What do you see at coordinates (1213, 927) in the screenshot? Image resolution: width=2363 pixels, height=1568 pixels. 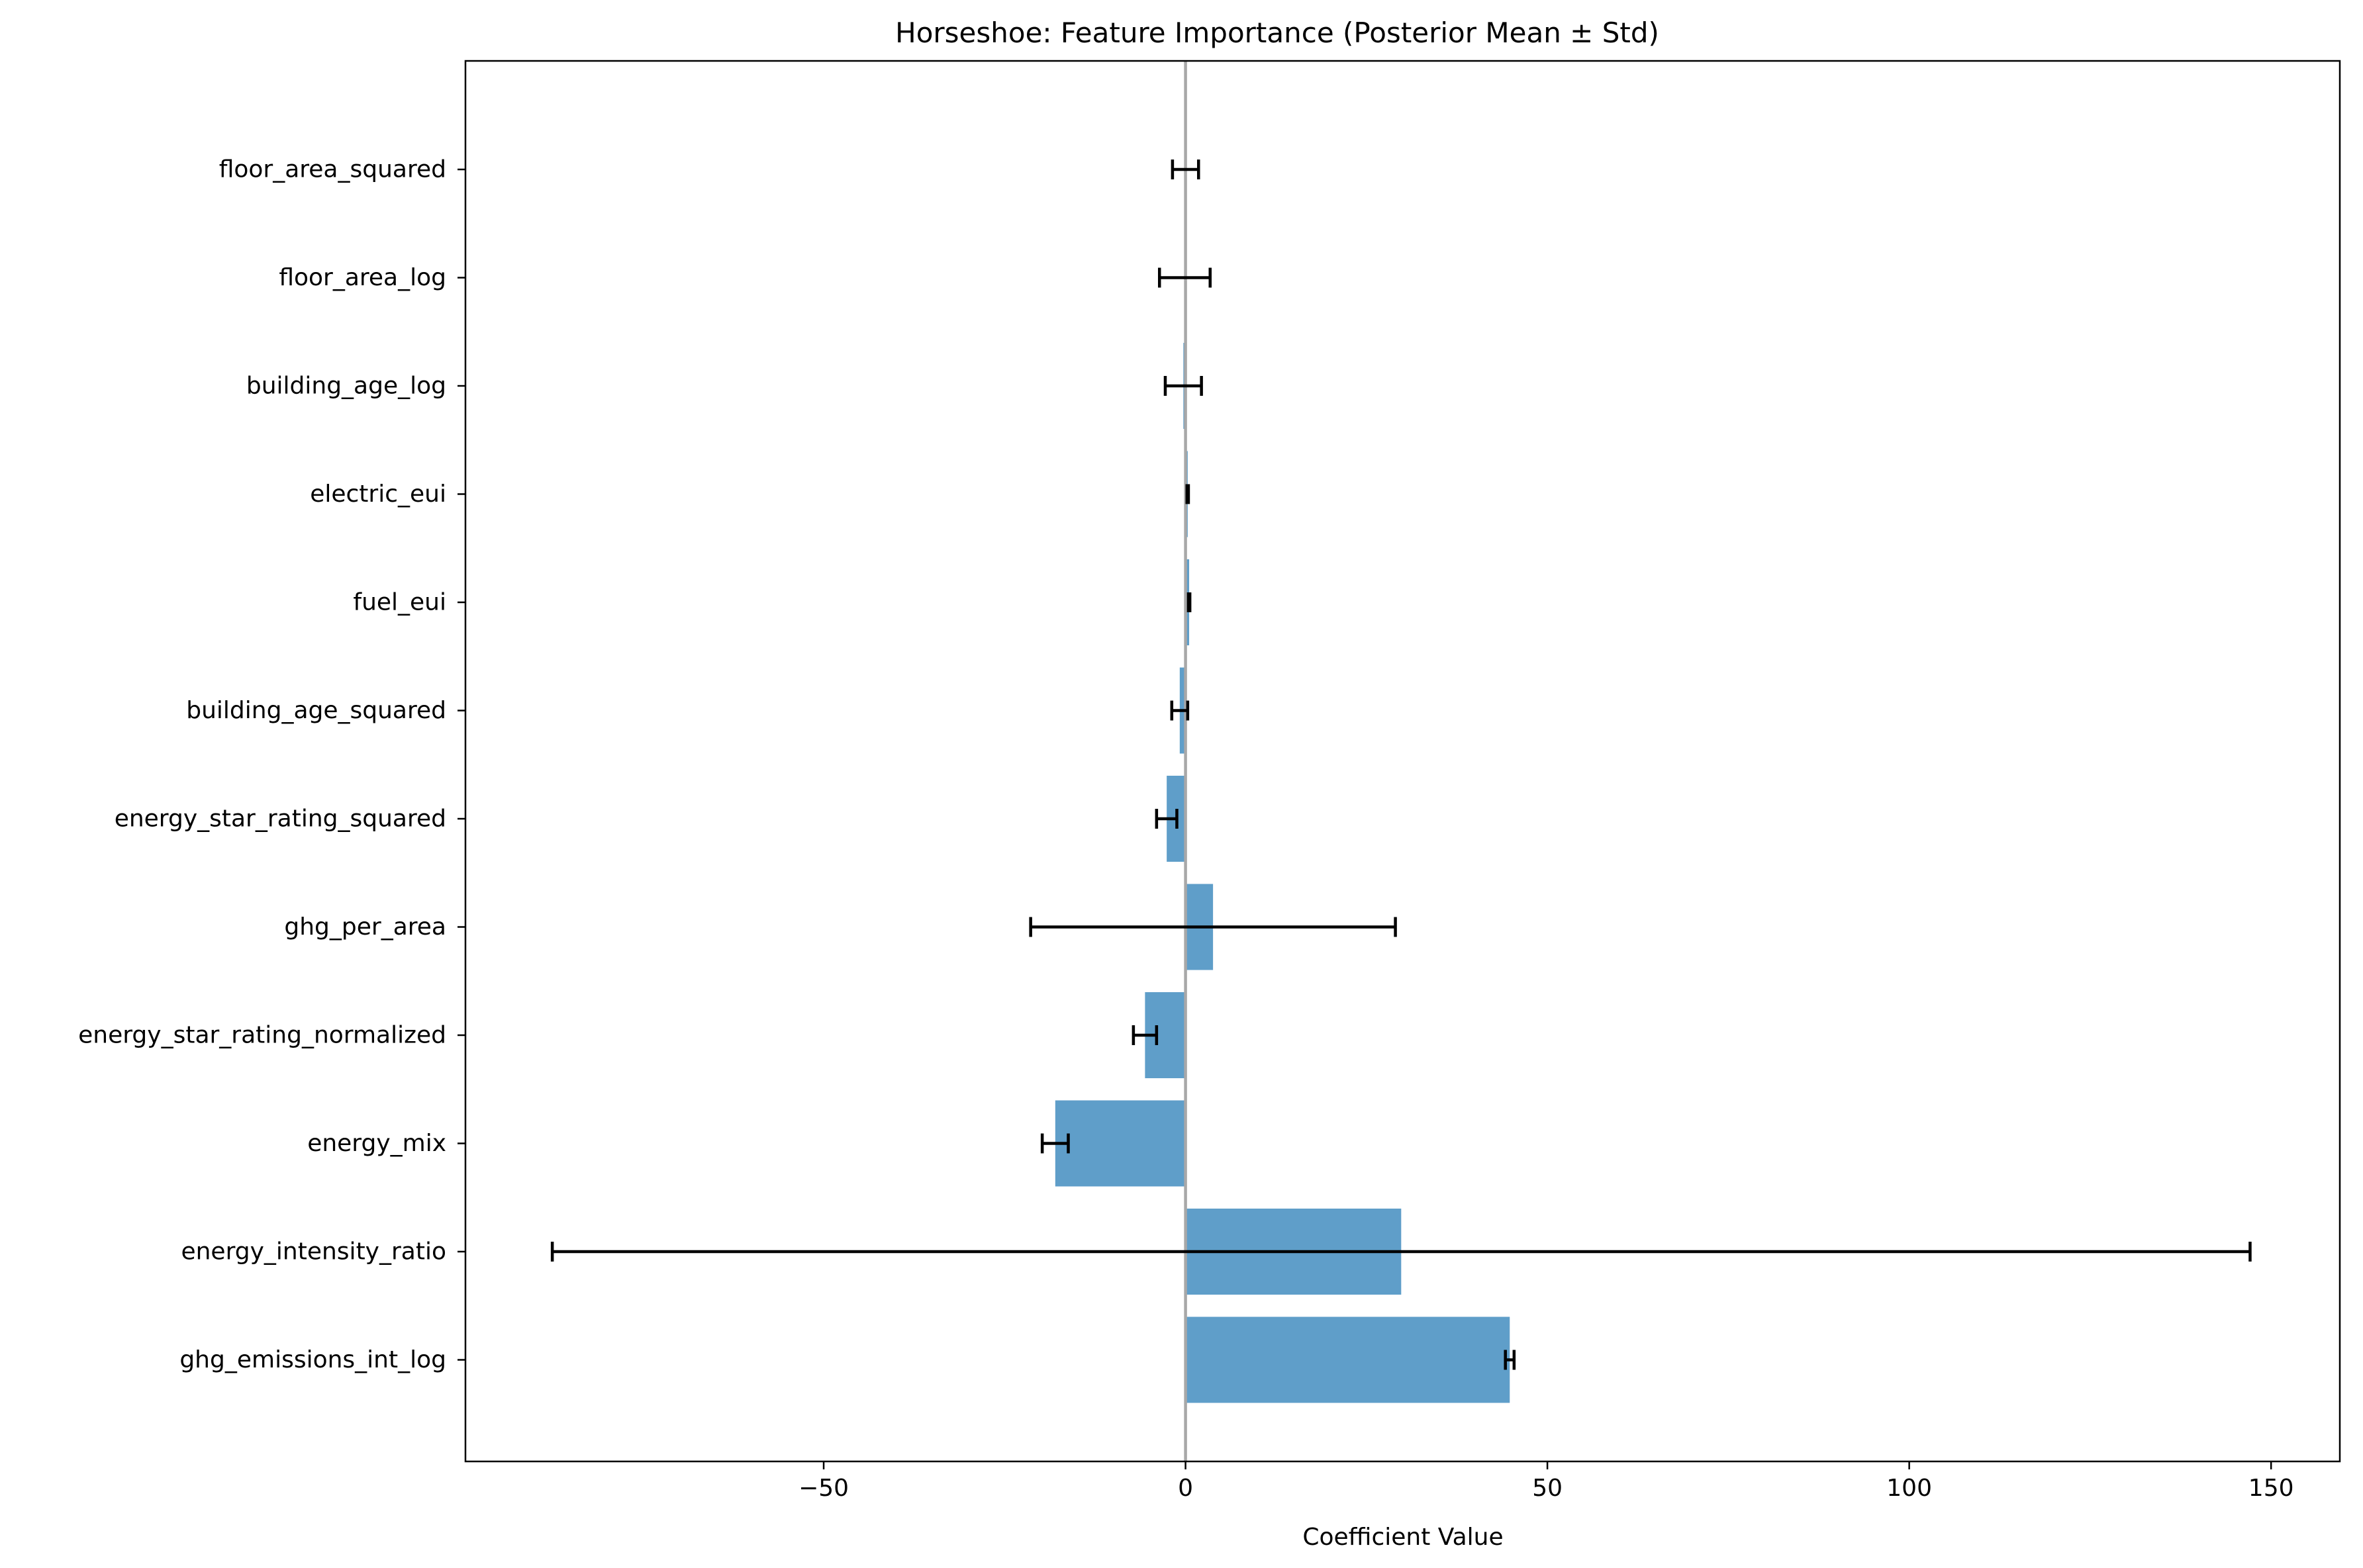 I see `error-bar-ghg_per_area` at bounding box center [1213, 927].